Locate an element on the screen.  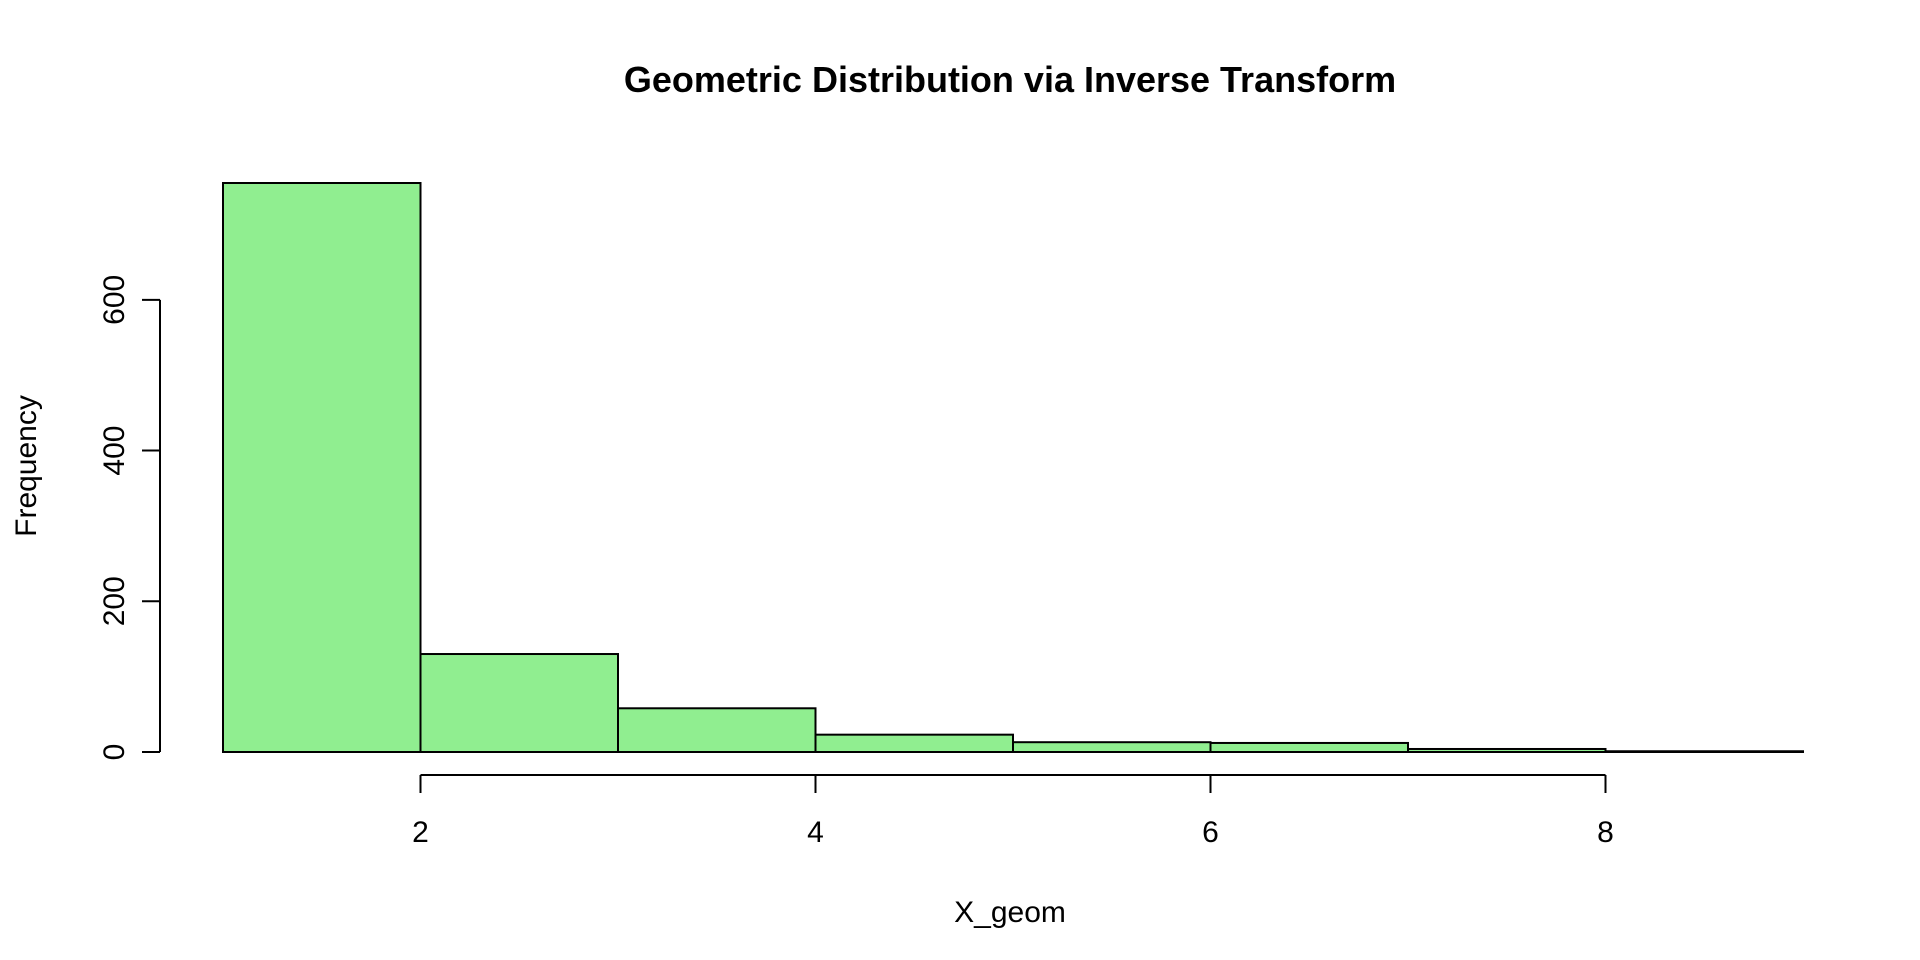
y-tick-label: 600 is located at coordinates (114, 300).